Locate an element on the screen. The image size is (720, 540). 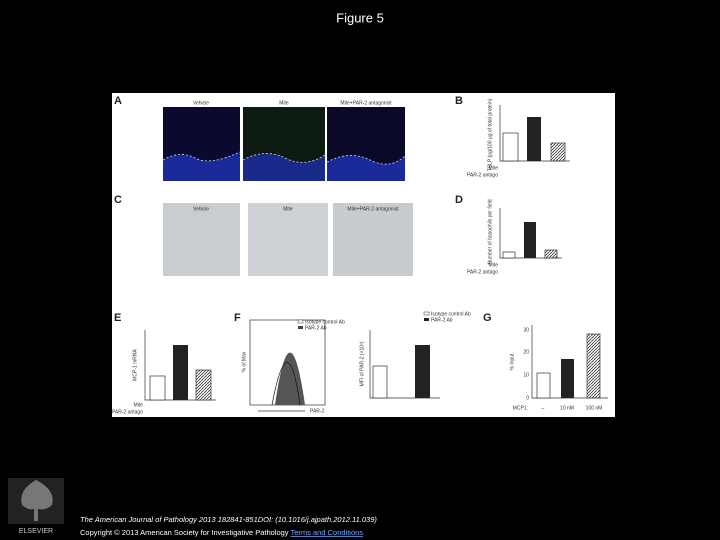
panel-label: F is located at coordinates (237, 318).